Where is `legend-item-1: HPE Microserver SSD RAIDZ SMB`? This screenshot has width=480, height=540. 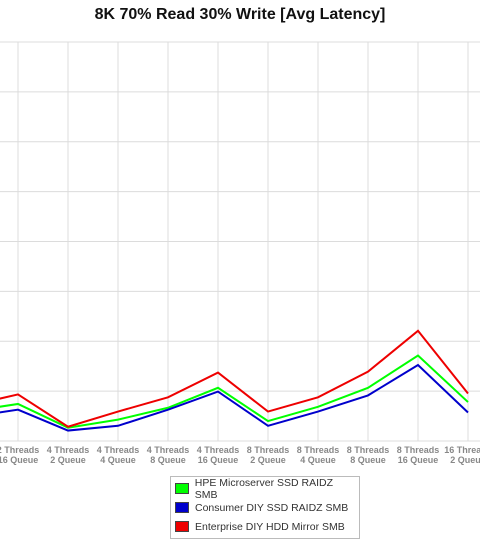 legend-item-1: HPE Microserver SSD RAIDZ SMB is located at coordinates (265, 488).